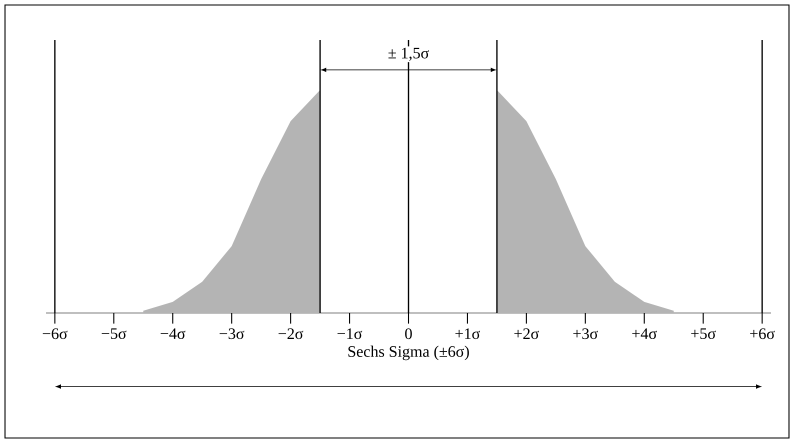  I want to click on x-tick-label: −1σ, so click(350, 334).